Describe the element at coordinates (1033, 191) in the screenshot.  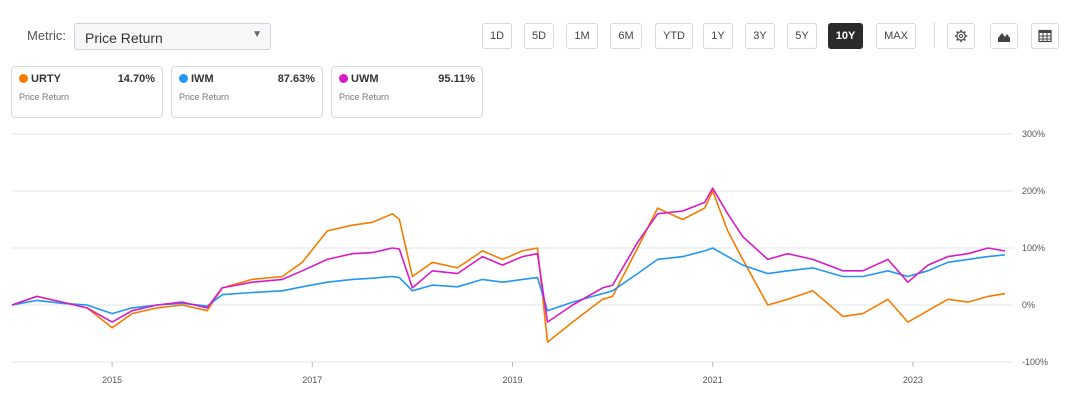
I see `y-tick-label: 200%` at that location.